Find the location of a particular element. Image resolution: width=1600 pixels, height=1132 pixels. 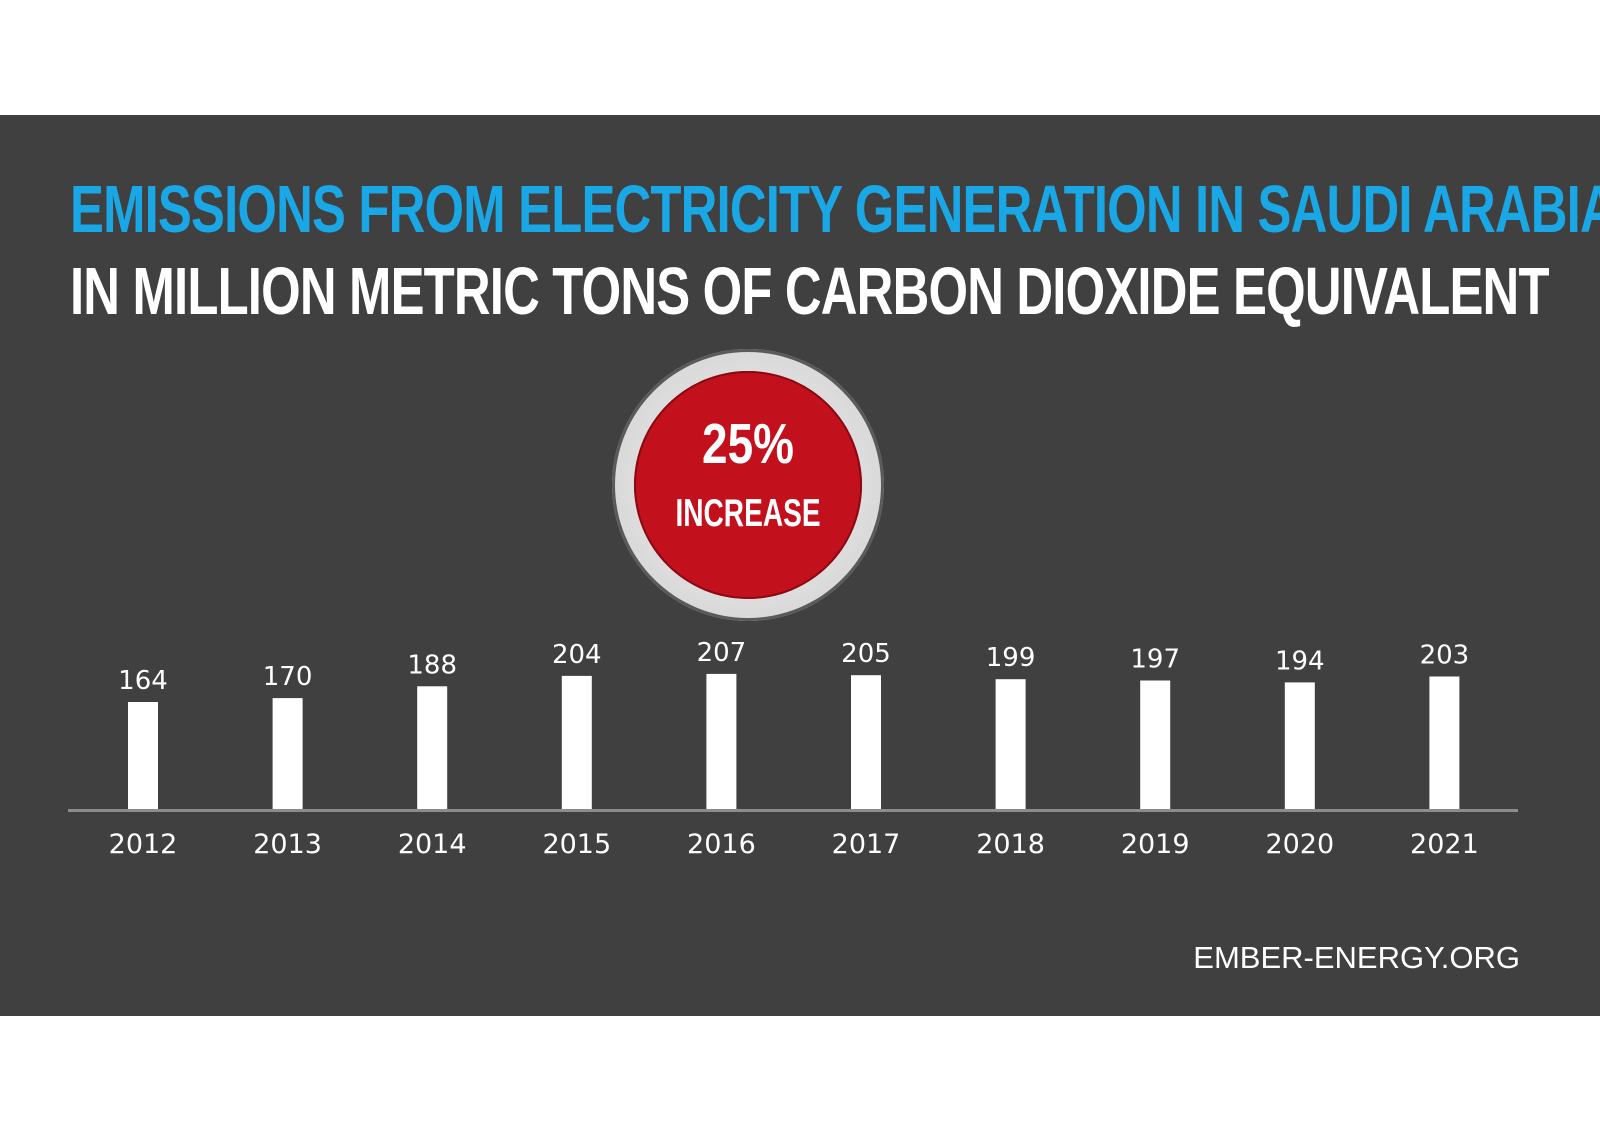

data-label-2017: 205 is located at coordinates (866, 654).